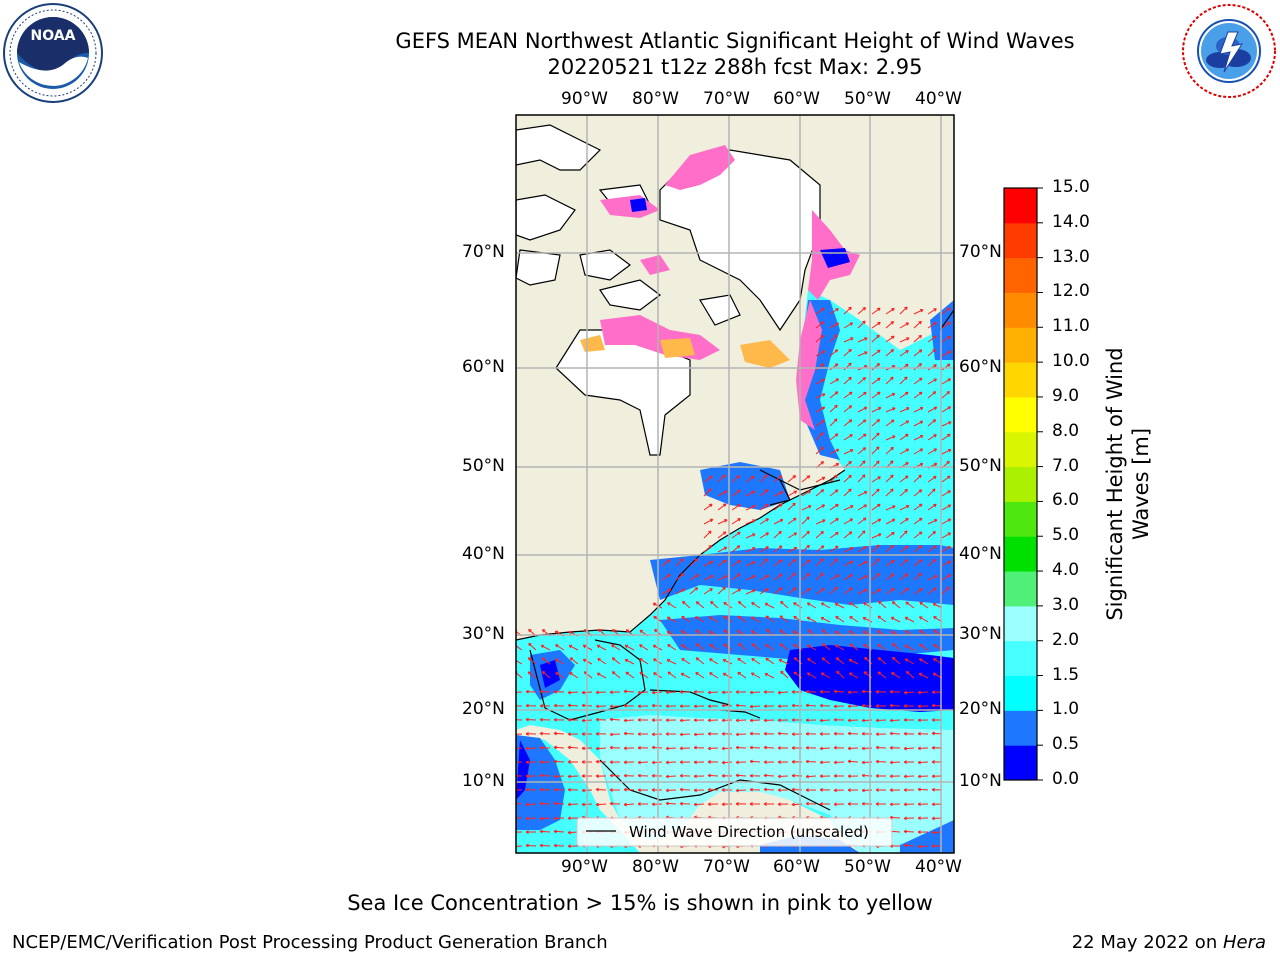 This screenshot has width=1280, height=960. Describe the element at coordinates (980, 781) in the screenshot. I see `lat-label-right-10n: 10°N` at that location.